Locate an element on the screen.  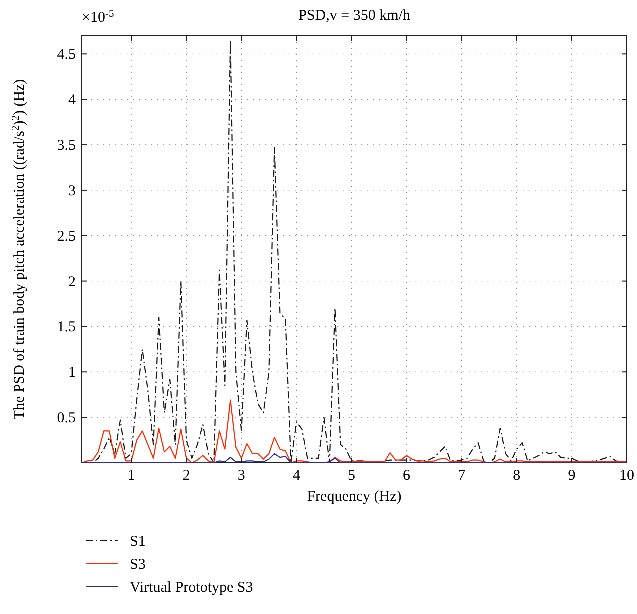
x-axis-title: Frequency (Hz) is located at coordinates (354, 497).